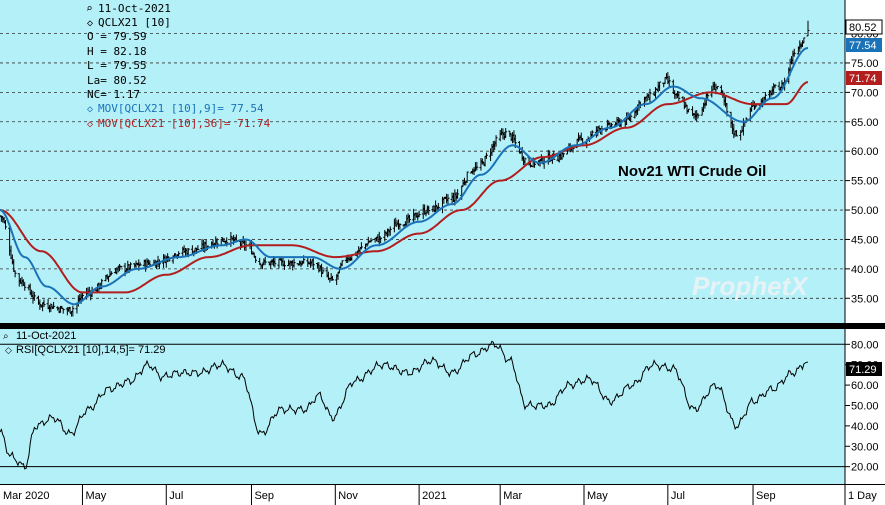 The width and height of the screenshot is (885, 505). What do you see at coordinates (117, 65) in the screenshot?
I see `info-low: L = 79.55` at bounding box center [117, 65].